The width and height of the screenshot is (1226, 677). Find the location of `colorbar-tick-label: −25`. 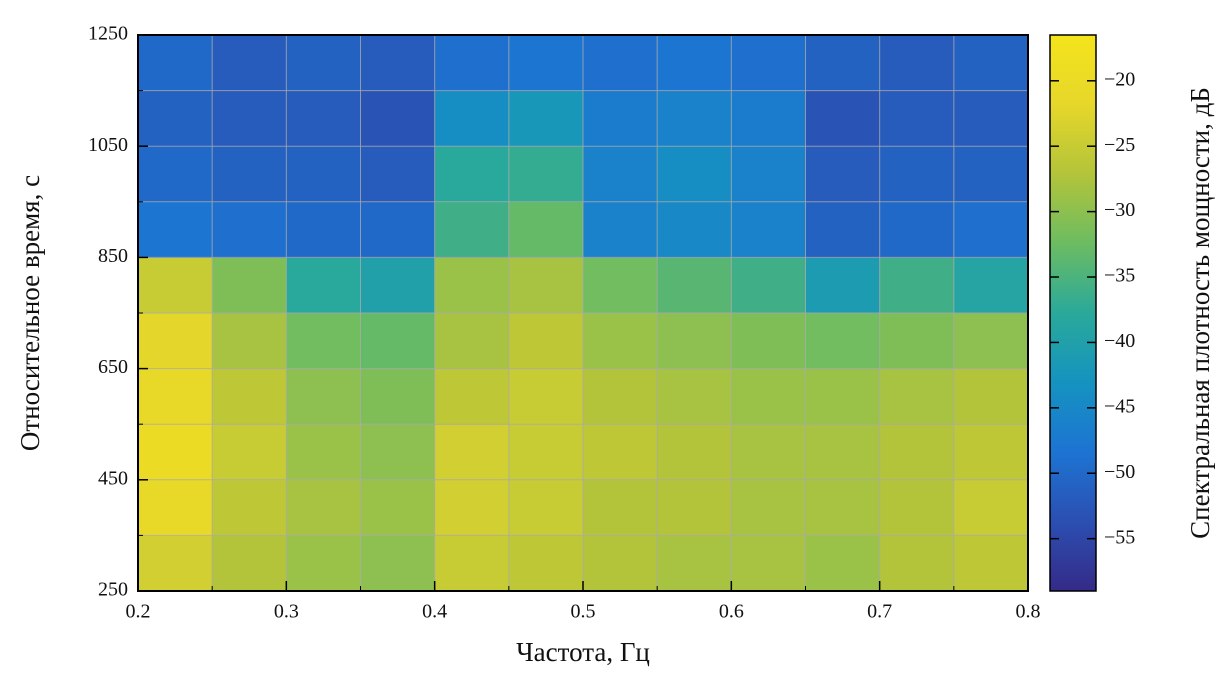

colorbar-tick-label: −25 is located at coordinates (1119, 145).